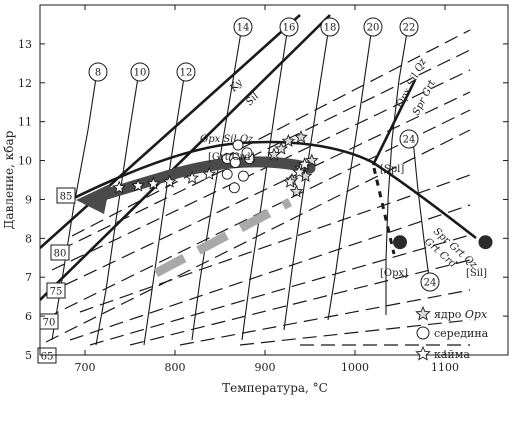 The height and width of the screenshot is (425, 520). What do you see at coordinates (28, 277) in the screenshot?
I see `y-tick-label: 7` at bounding box center [28, 277].